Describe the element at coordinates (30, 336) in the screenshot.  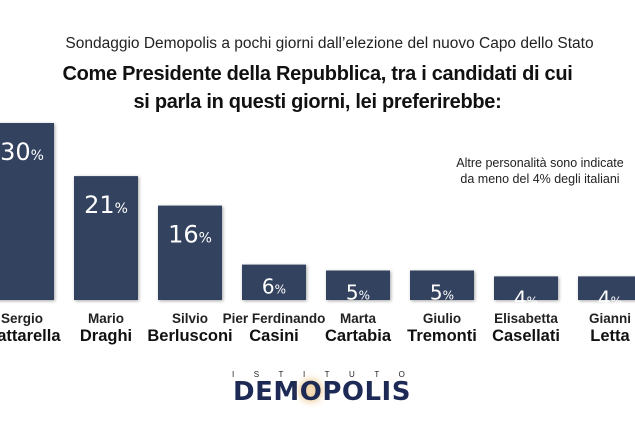
I see `category-label-last: Mattarella` at that location.